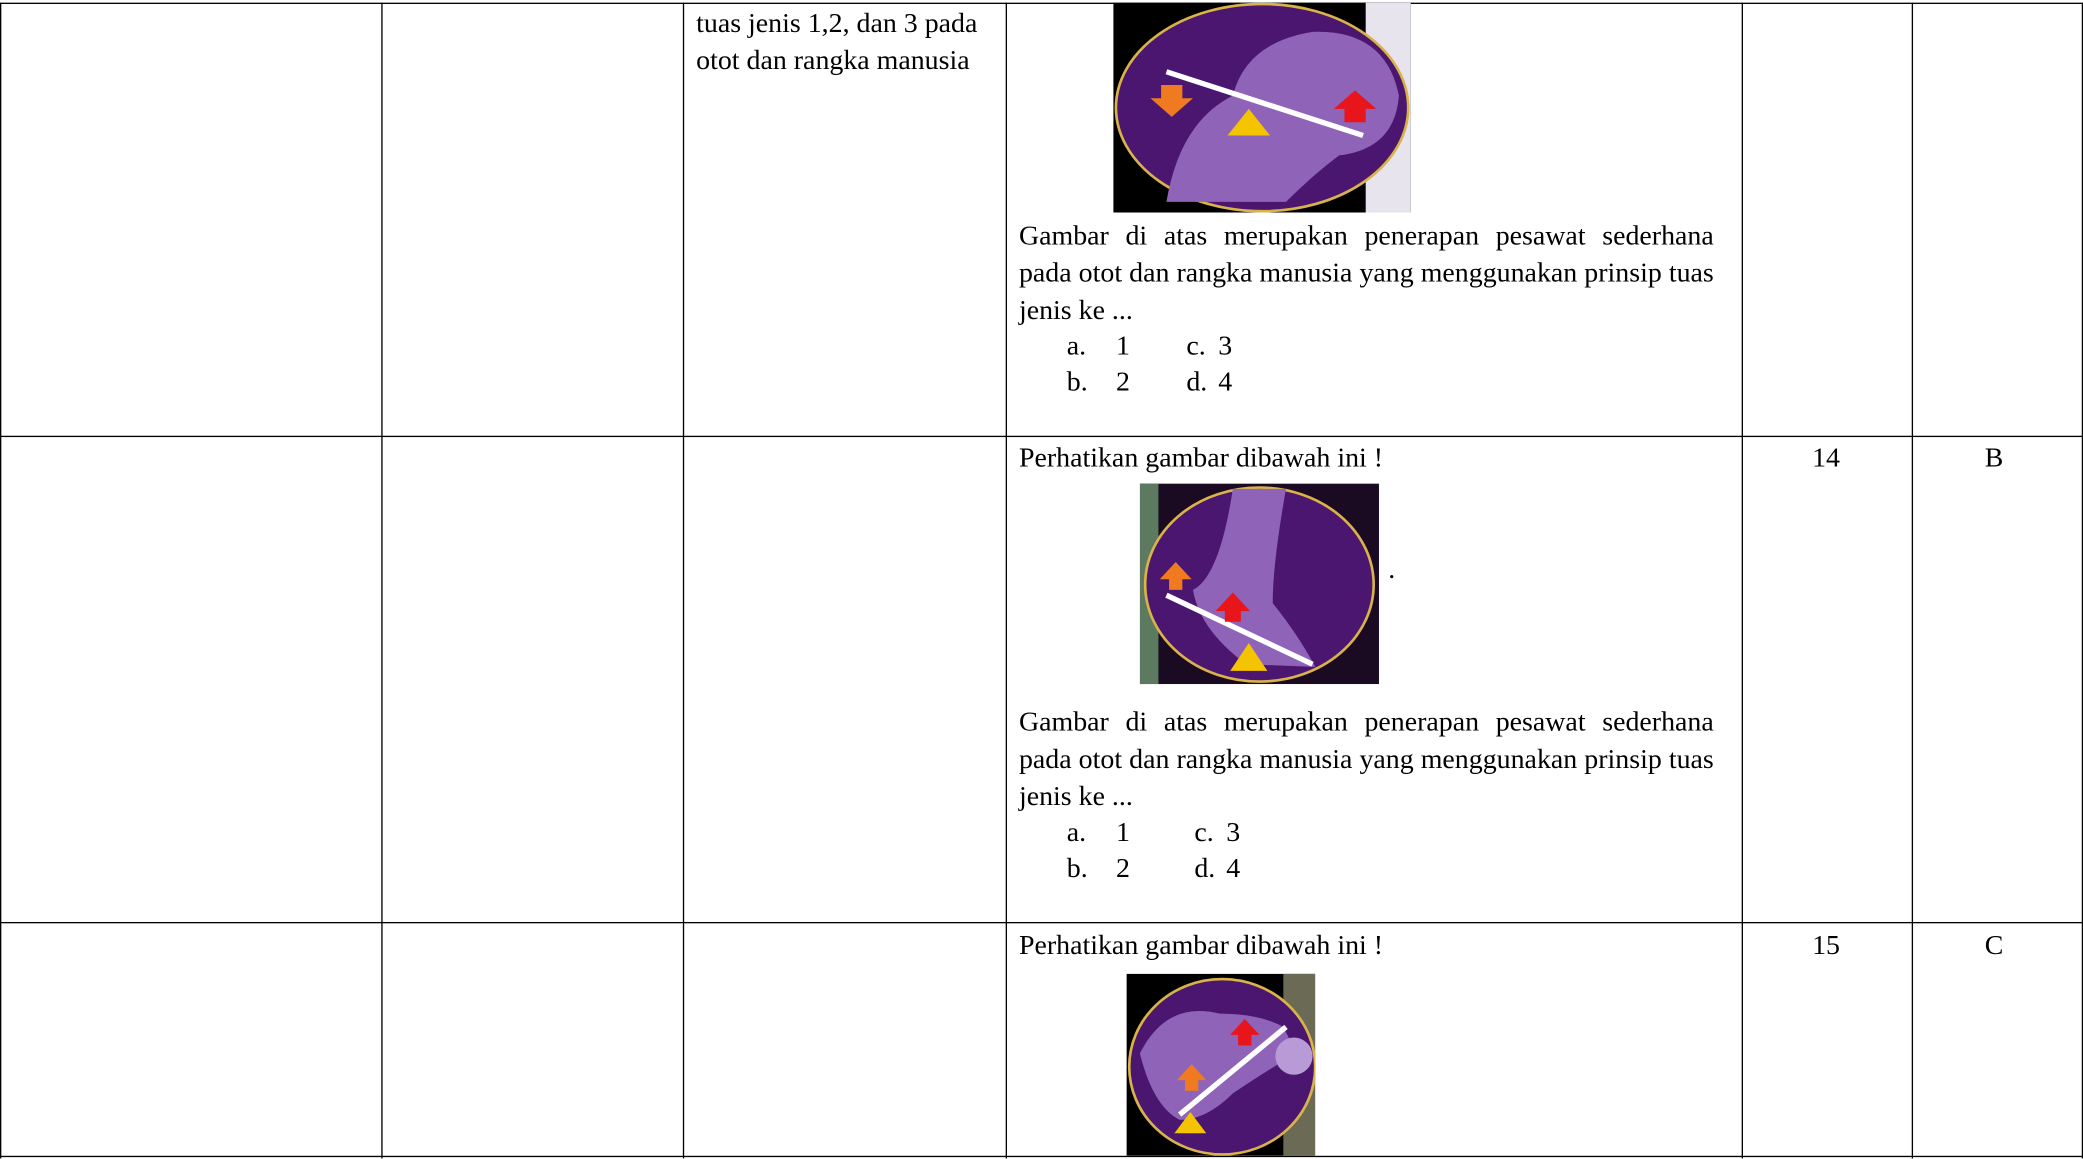 The image size is (2083, 1159). I want to click on answer: B, so click(1994, 457).